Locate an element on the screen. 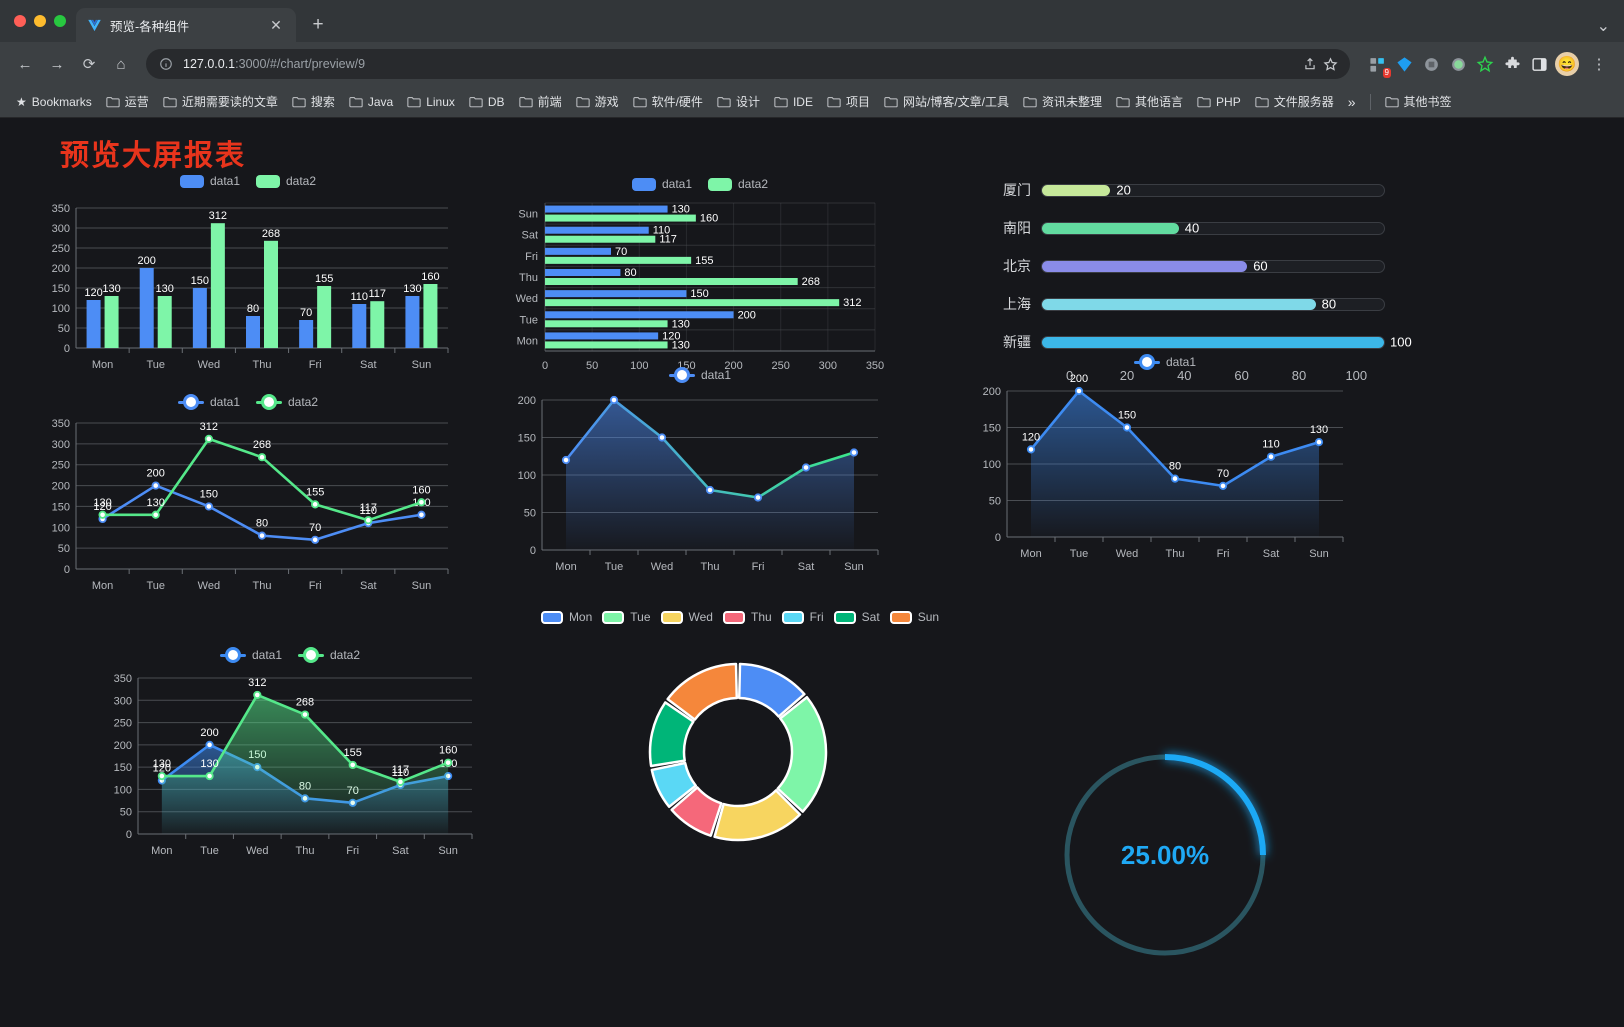 The height and width of the screenshot is (1027, 1624). url-path: :3000/#/chart/preview/9 is located at coordinates (300, 64).